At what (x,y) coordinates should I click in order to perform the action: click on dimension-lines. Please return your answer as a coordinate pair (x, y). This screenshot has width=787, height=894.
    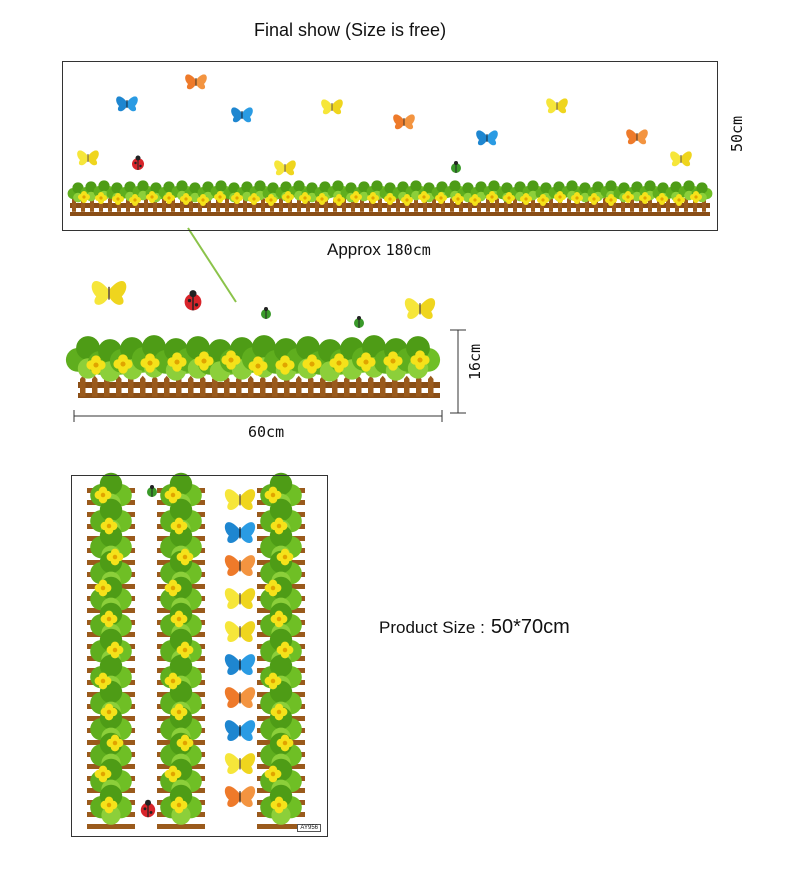
    Looking at the image, I should click on (269, 375).